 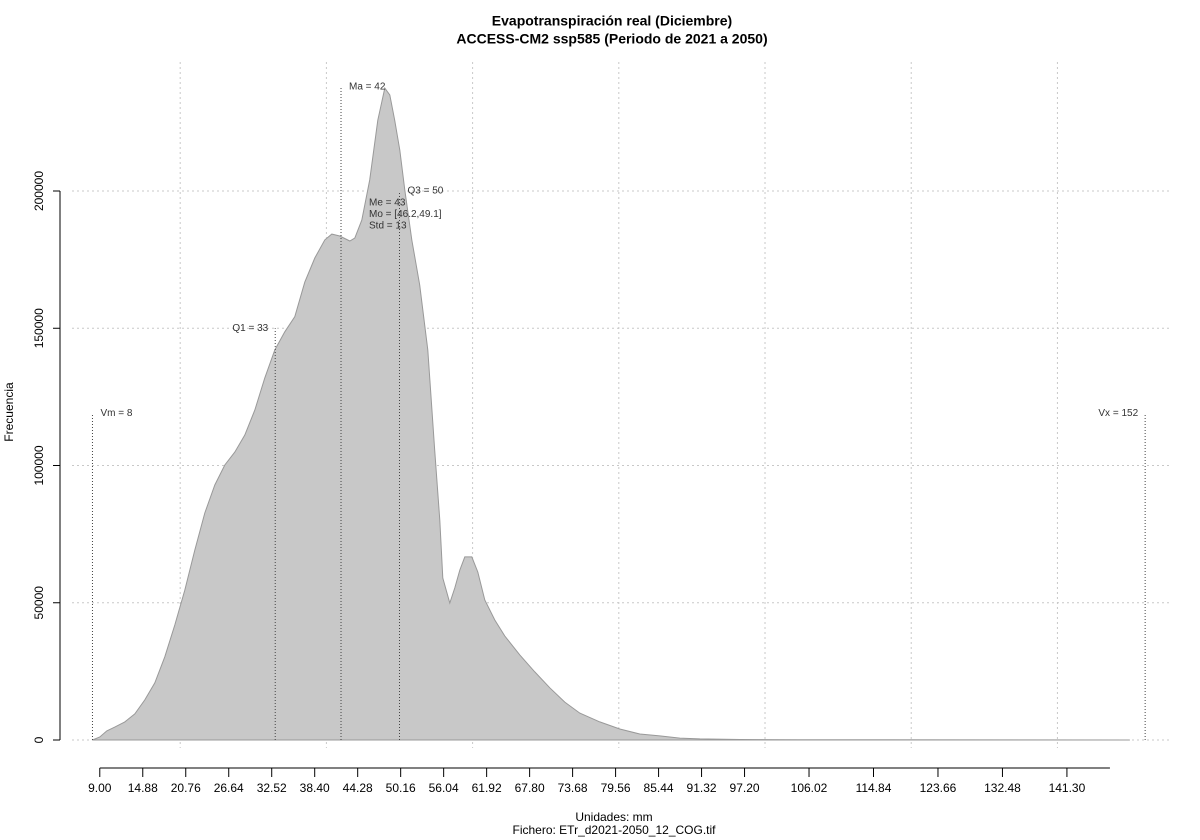 I want to click on x-tick-label: 106.02, so click(x=809, y=788).